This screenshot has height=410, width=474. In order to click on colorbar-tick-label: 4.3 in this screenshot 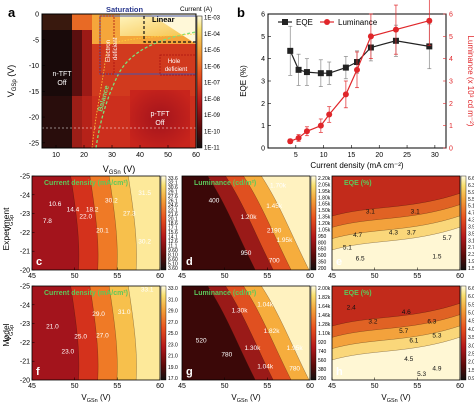, I will do `click(471, 221)`.